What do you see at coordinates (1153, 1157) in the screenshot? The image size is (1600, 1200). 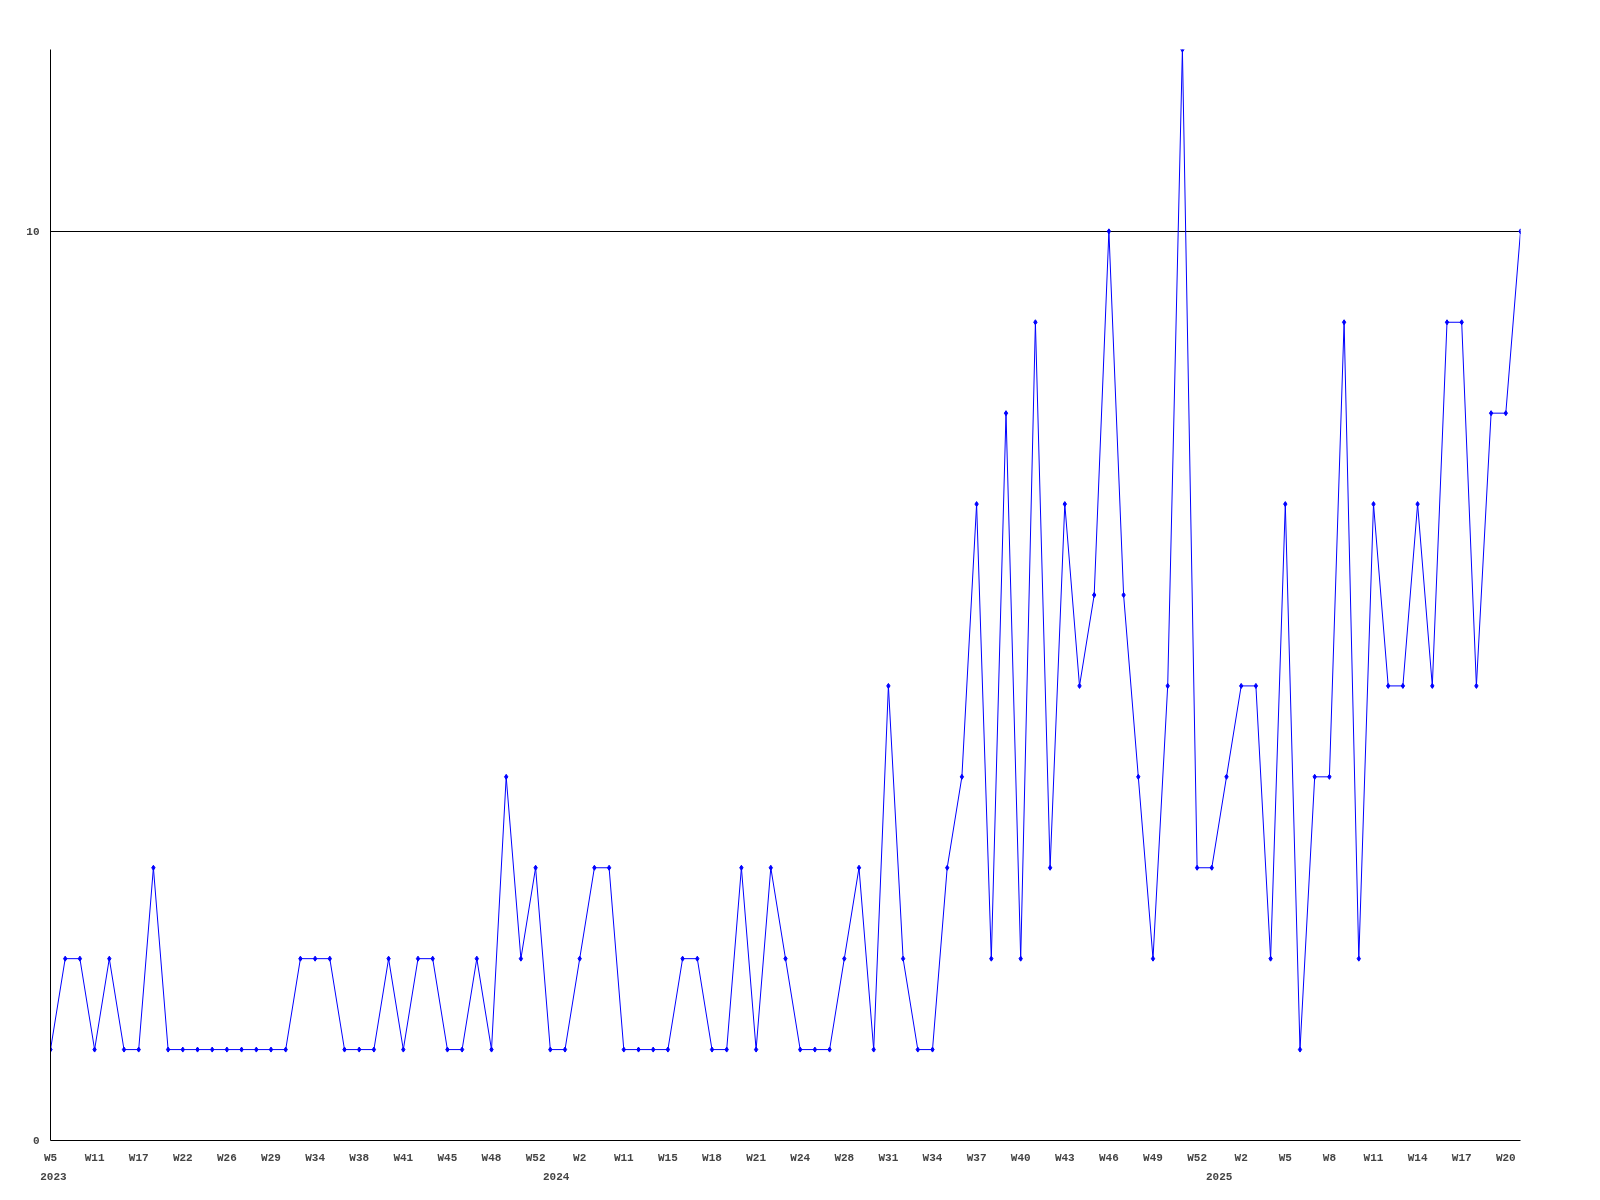 I see `x-tick-label: W49` at bounding box center [1153, 1157].